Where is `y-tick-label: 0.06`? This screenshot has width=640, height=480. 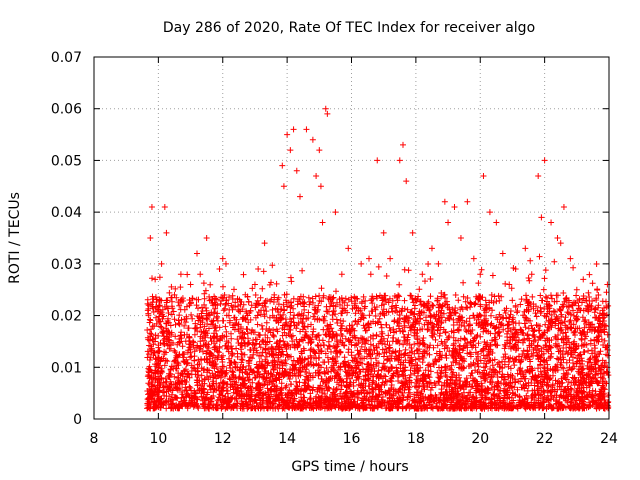 y-tick-label: 0.06 is located at coordinates (66, 110).